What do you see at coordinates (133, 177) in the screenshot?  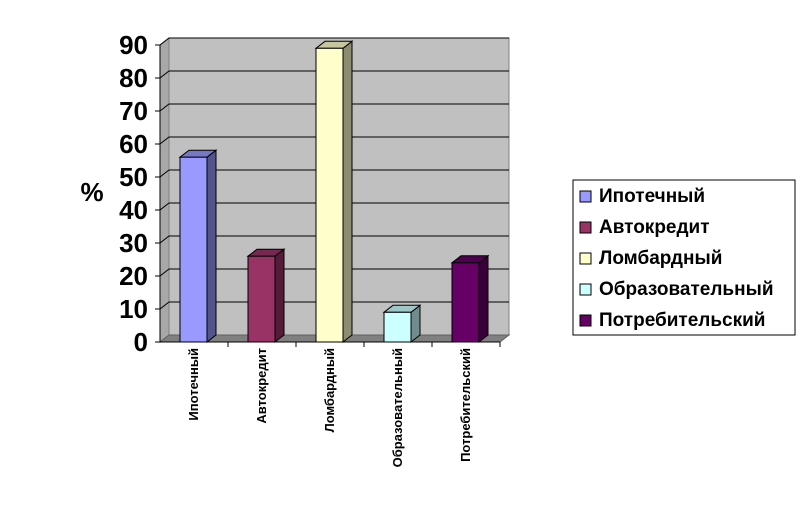 I see `y-tick-label: 50` at bounding box center [133, 177].